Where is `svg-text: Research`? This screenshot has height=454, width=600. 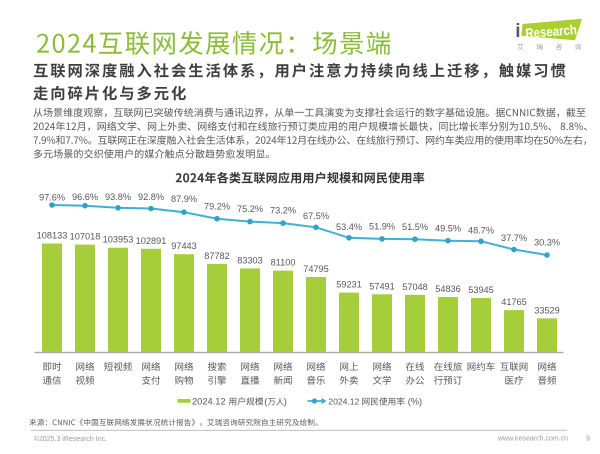
svg-text: Research is located at coordinates (551, 31).